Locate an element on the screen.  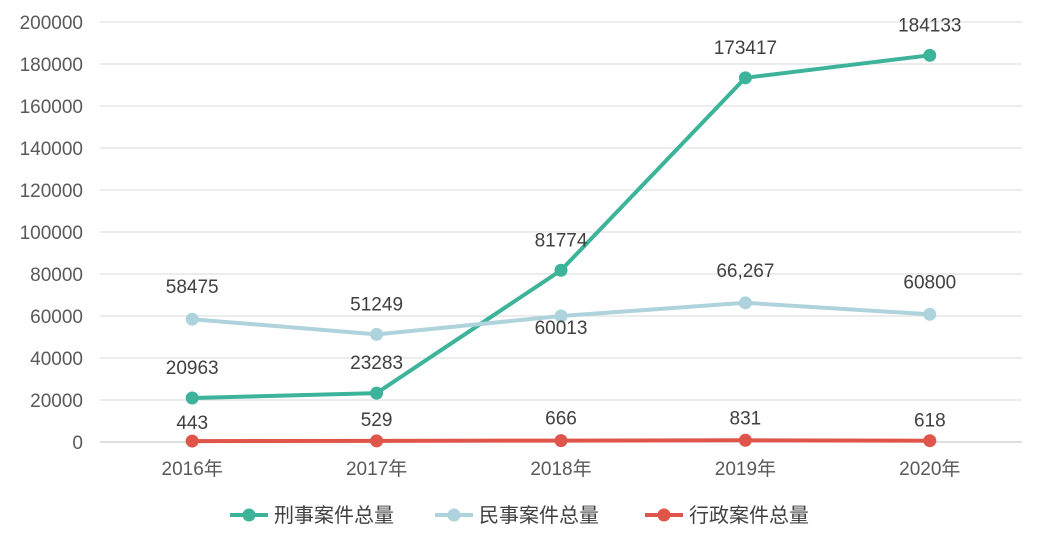
y-tick-label: 140000 is located at coordinates (51, 149).